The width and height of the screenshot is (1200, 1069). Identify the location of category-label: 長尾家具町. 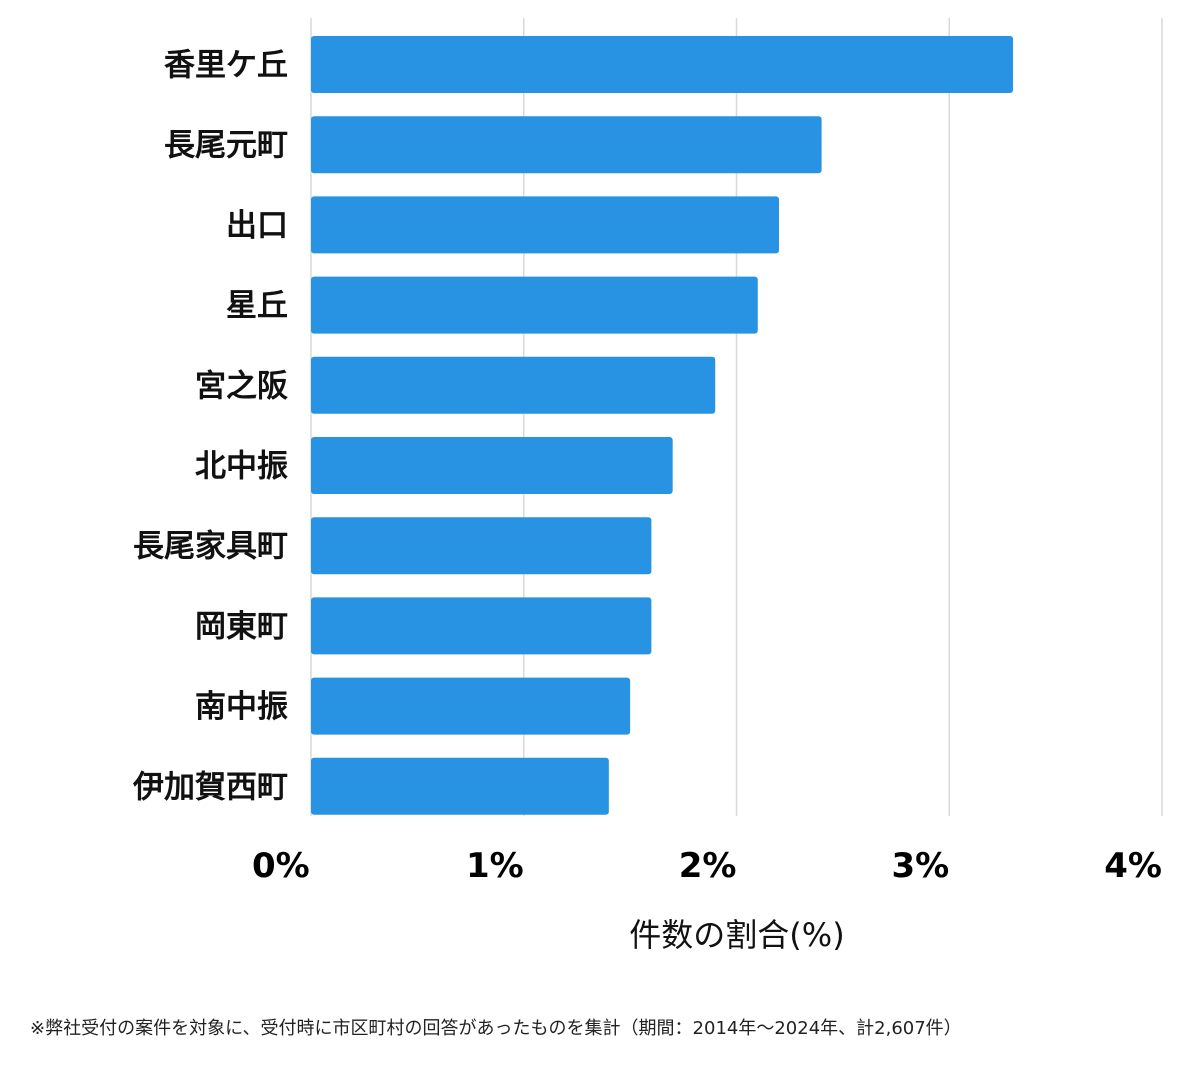
(210, 547).